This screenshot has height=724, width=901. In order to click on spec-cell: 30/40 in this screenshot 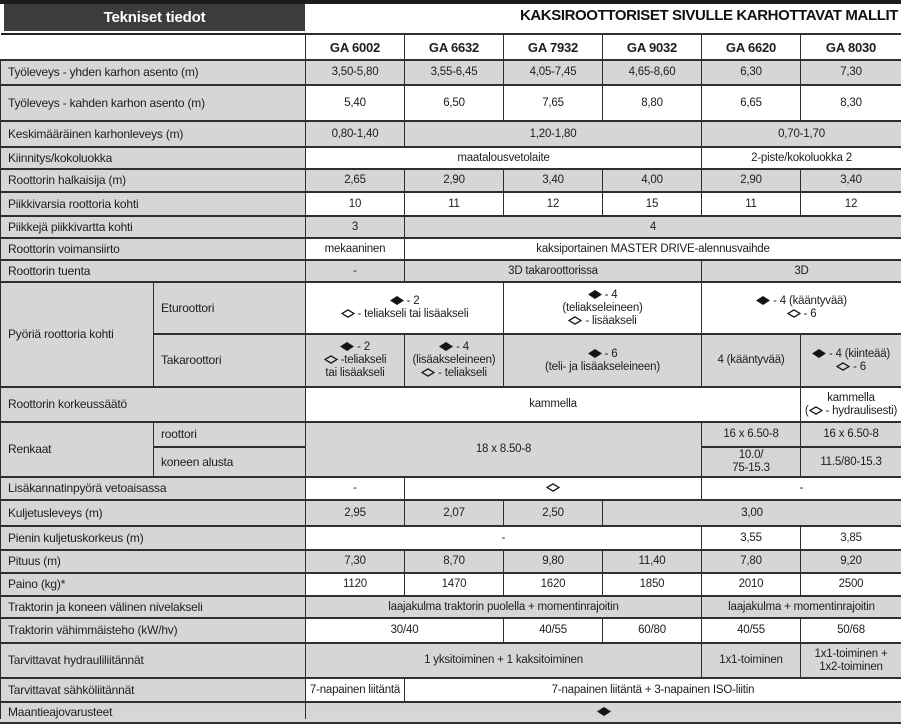, I will do `click(405, 630)`.